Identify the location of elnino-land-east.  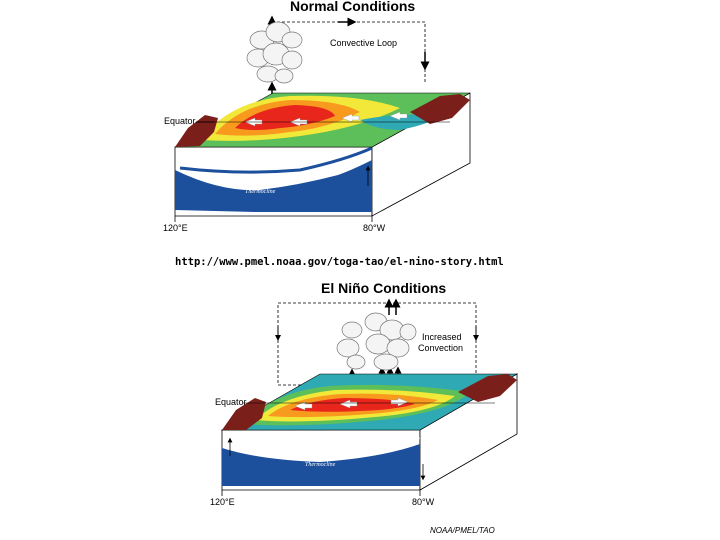
(487, 388).